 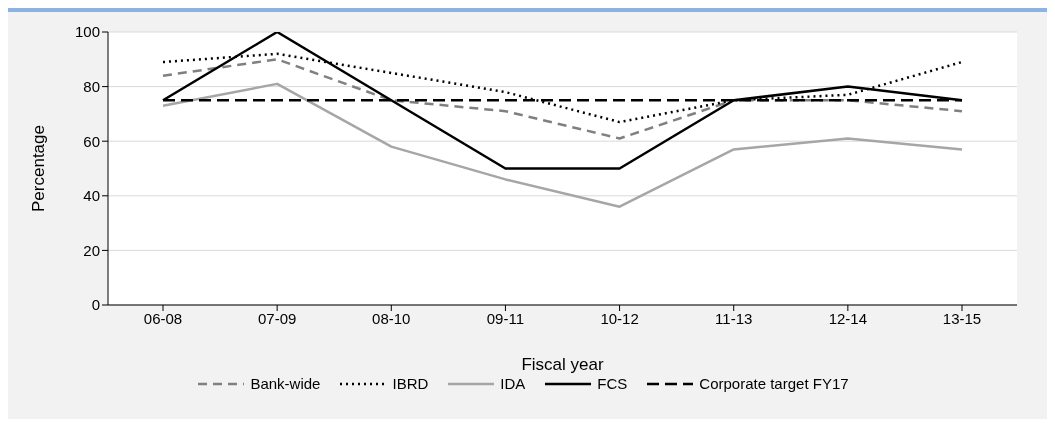 What do you see at coordinates (91, 86) in the screenshot?
I see `y-tick-label: 80` at bounding box center [91, 86].